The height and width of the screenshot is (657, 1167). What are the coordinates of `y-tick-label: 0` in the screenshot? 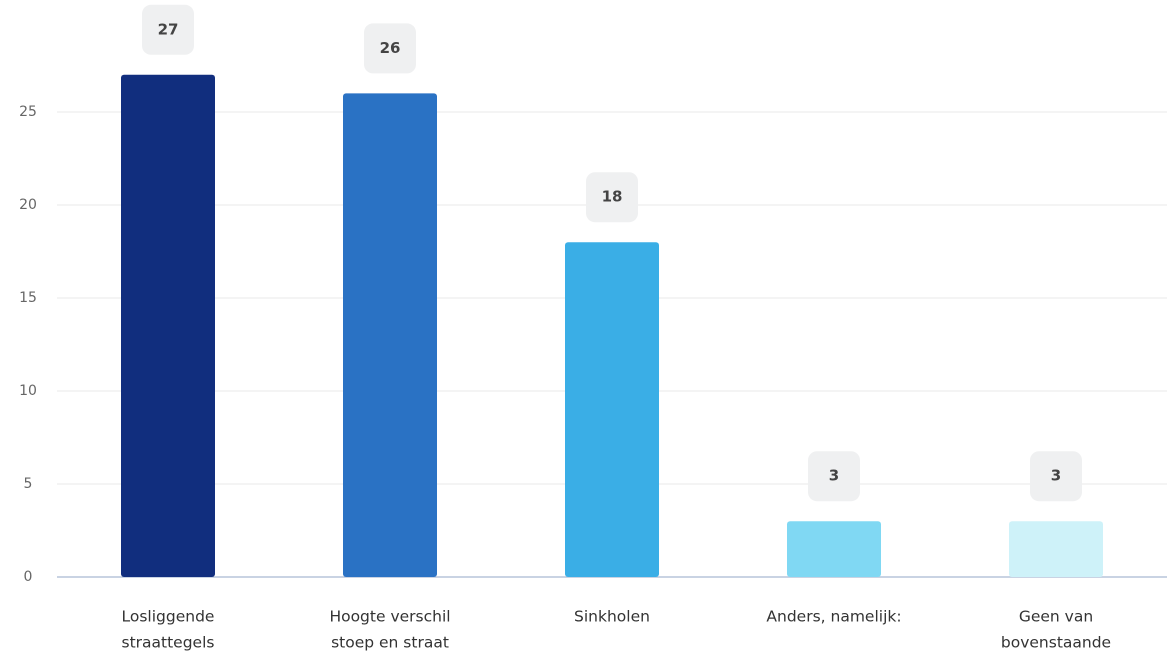 It's located at (28, 577).